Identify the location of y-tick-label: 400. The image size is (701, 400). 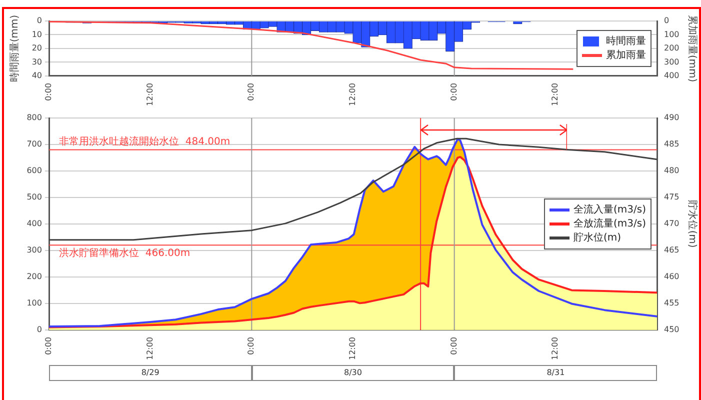
(34, 223).